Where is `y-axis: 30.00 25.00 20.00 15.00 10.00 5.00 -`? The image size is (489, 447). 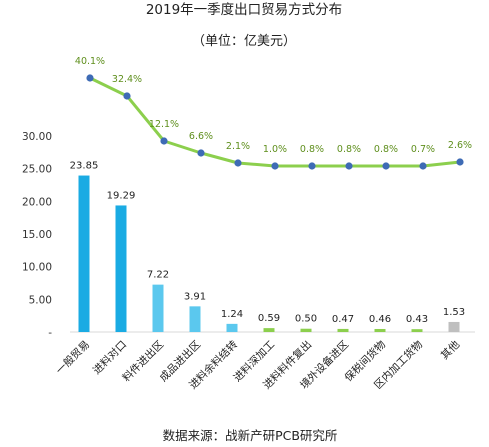 y-axis: 30.00 25.00 20.00 15.00 10.00 5.00 - is located at coordinates (37, 235).